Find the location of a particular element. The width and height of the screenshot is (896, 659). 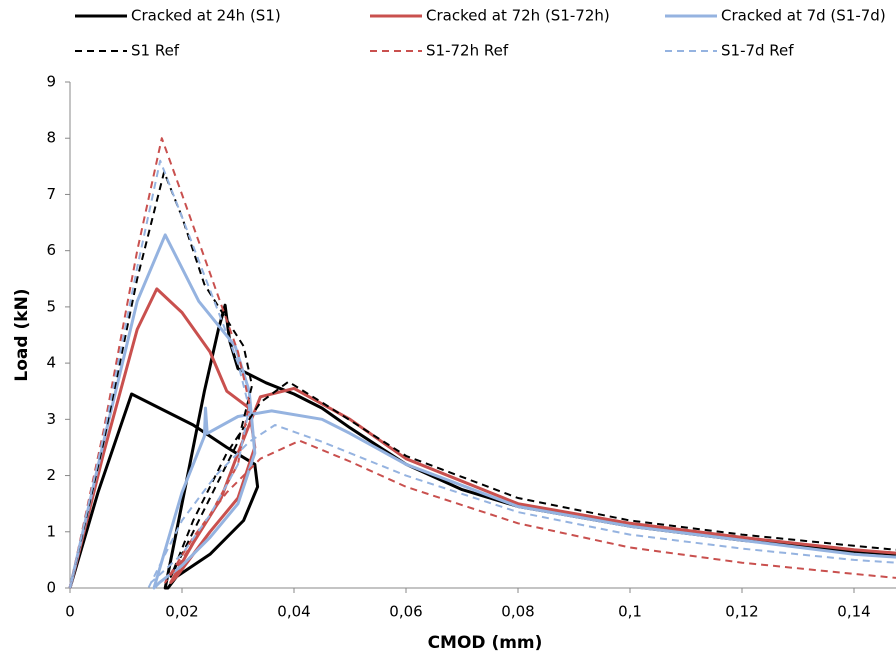

x-tick-label: 0 is located at coordinates (70, 612).